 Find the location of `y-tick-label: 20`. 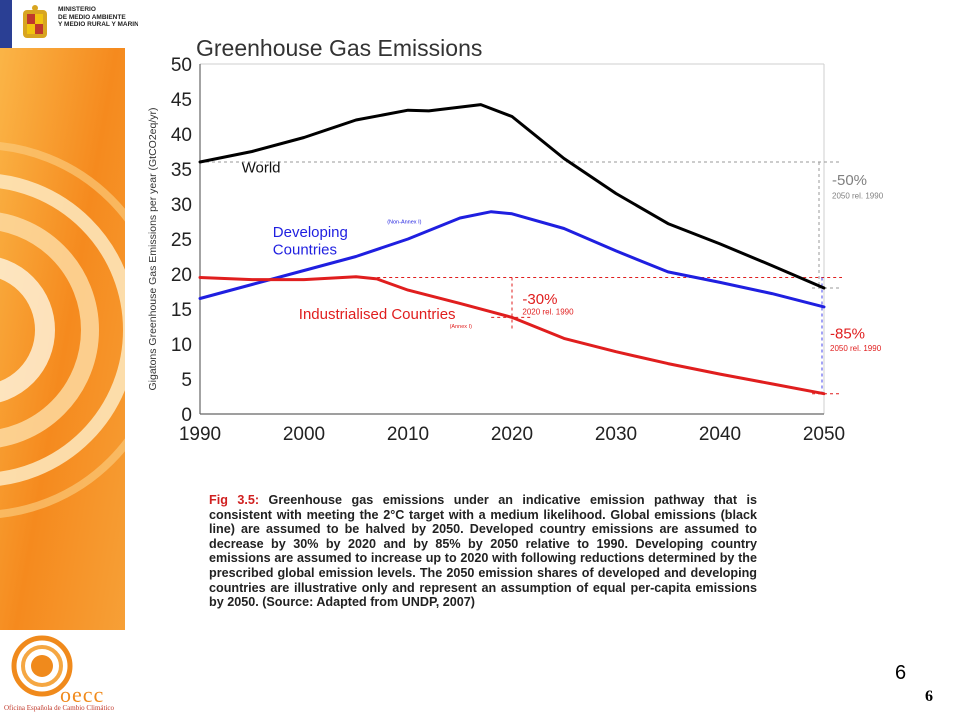

y-tick-label: 20 is located at coordinates (181, 275).